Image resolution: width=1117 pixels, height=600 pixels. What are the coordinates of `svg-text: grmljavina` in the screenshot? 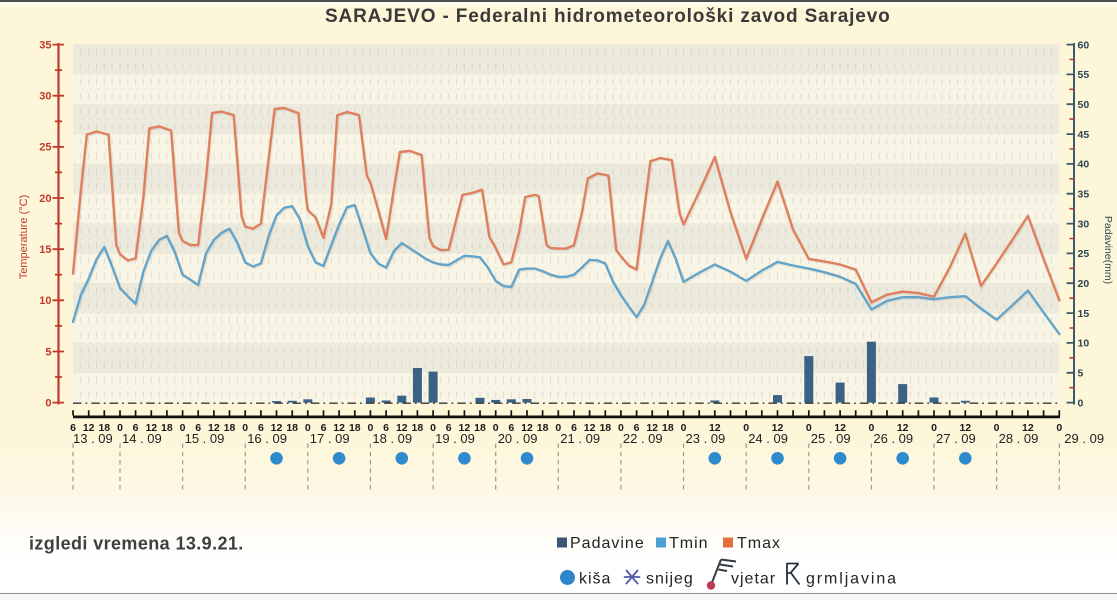 It's located at (852, 579).